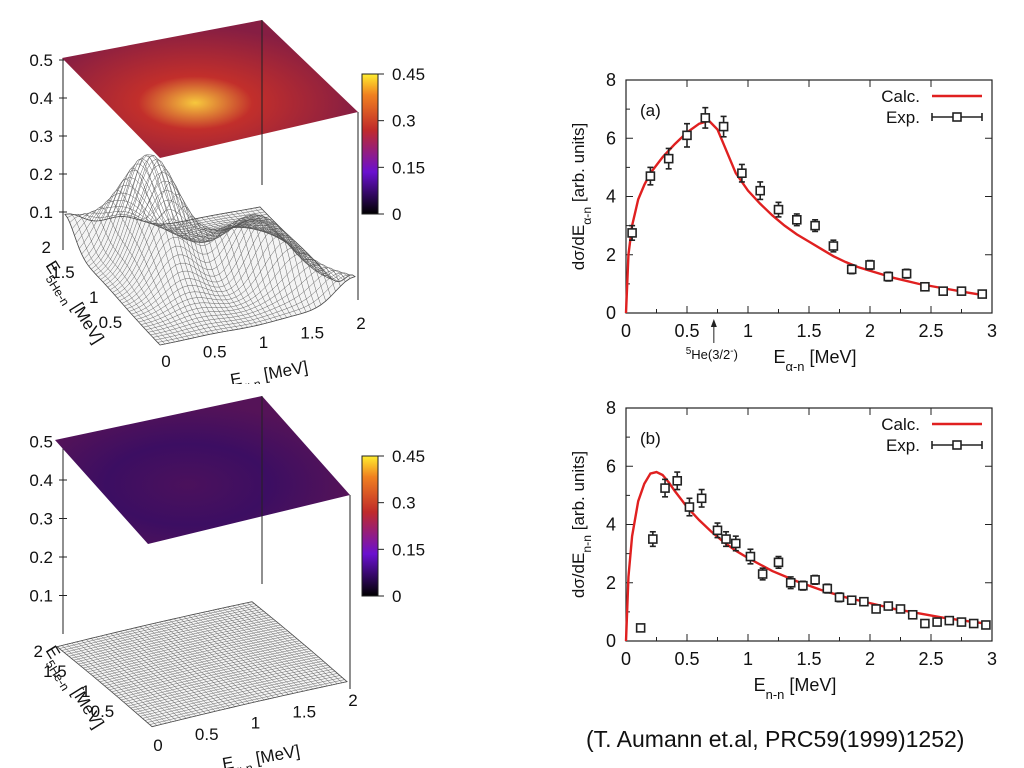 The width and height of the screenshot is (1024, 768). I want to click on legend-swatch-exp-marker, so click(957, 445).